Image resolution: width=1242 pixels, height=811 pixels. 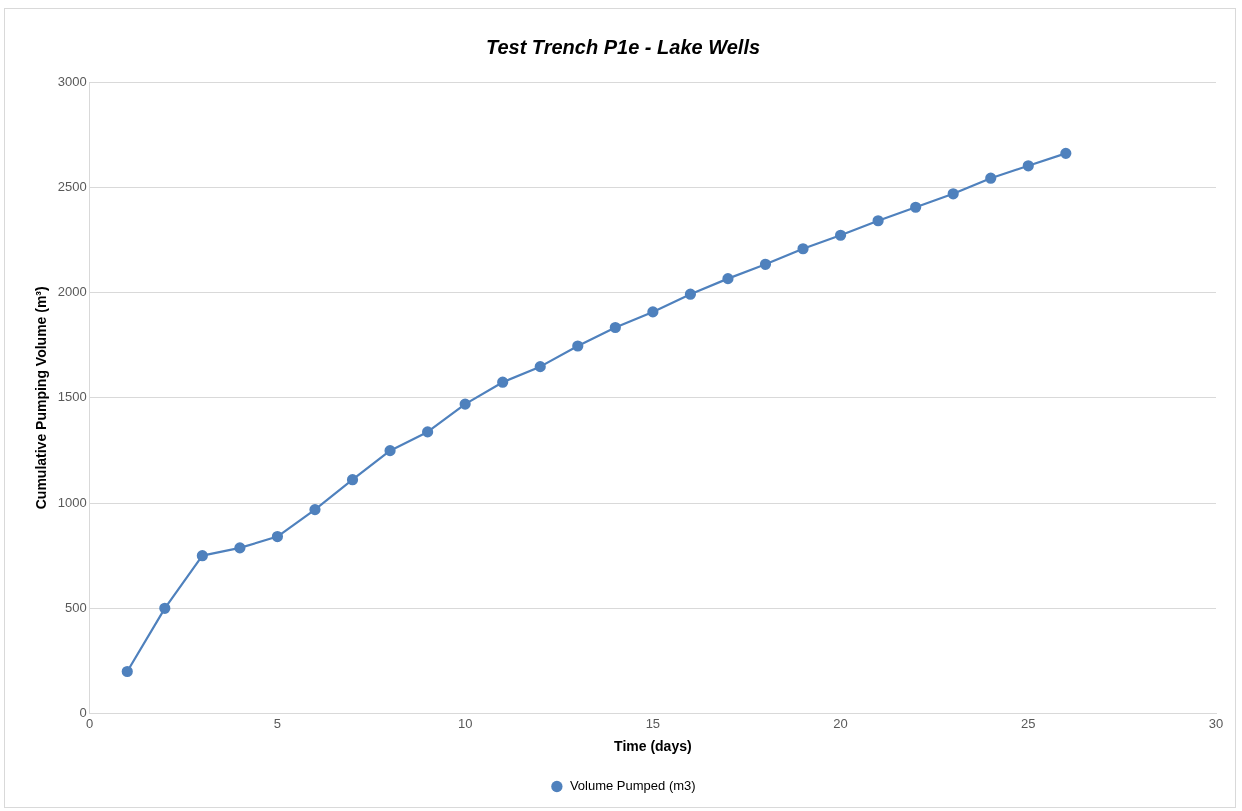 I want to click on x-tick-label: 10, so click(x=465, y=723).